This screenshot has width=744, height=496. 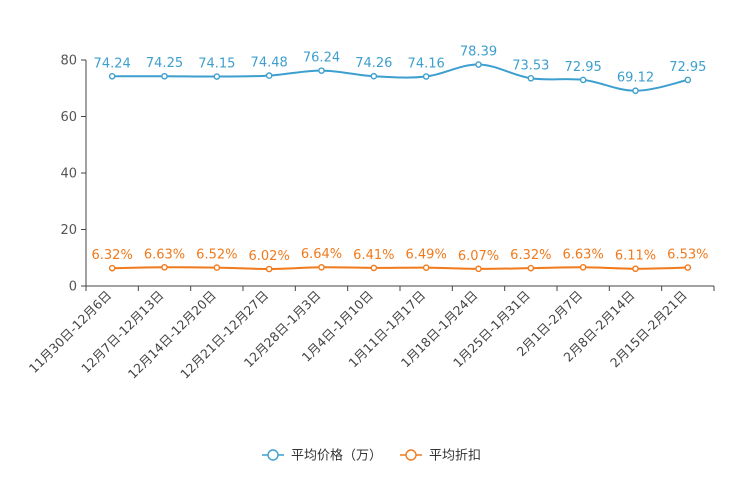 I want to click on data-label: 78.39, so click(x=478, y=52).